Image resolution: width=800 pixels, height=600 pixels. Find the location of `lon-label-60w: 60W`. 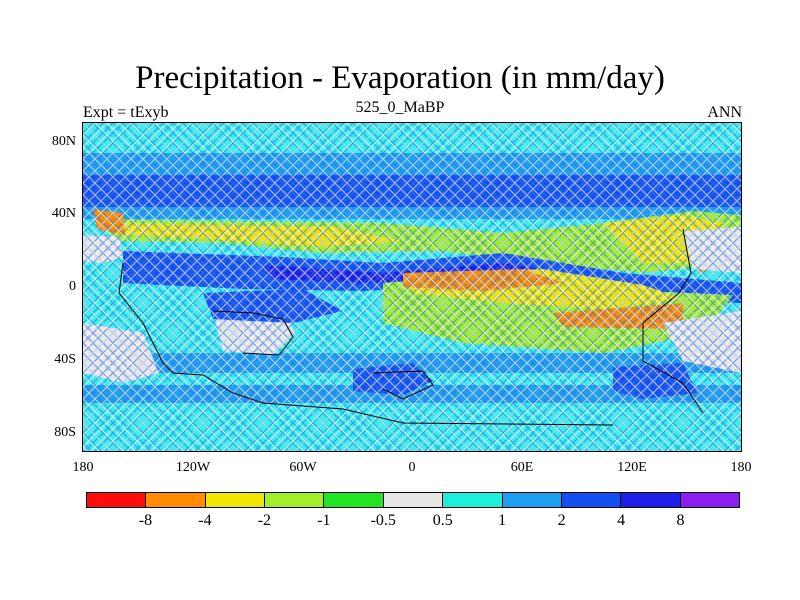

lon-label-60w: 60W is located at coordinates (303, 467).